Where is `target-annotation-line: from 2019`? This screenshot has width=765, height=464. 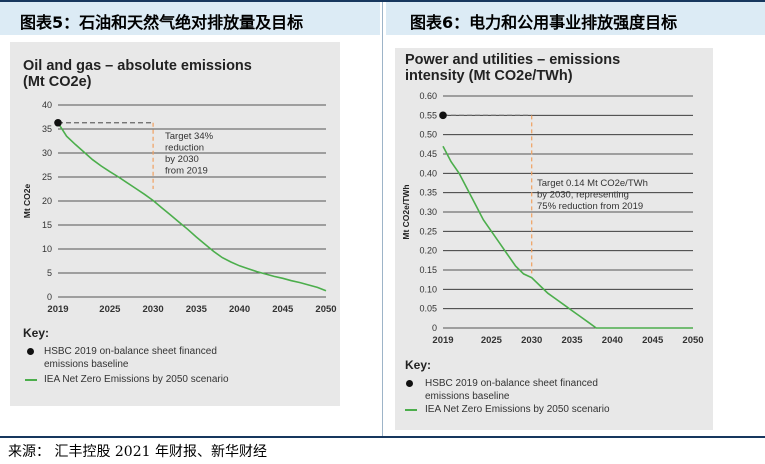 target-annotation-line: from 2019 is located at coordinates (186, 171).